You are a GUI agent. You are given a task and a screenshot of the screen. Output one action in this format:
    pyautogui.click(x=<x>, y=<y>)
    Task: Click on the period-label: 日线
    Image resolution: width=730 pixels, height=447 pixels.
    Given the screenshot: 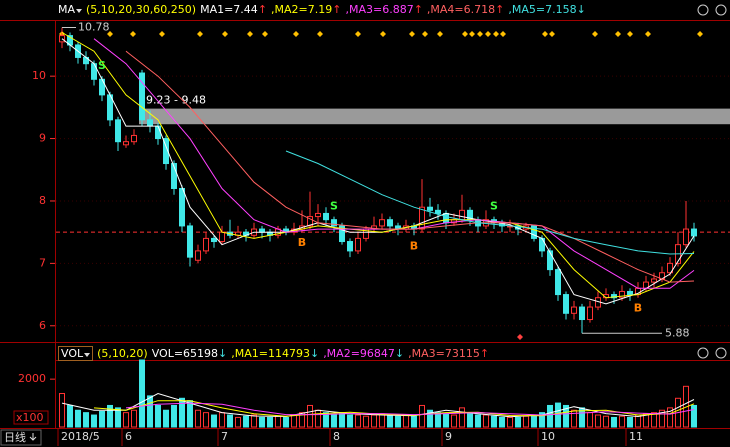 What is the action you would take?
    pyautogui.click(x=15, y=437)
    